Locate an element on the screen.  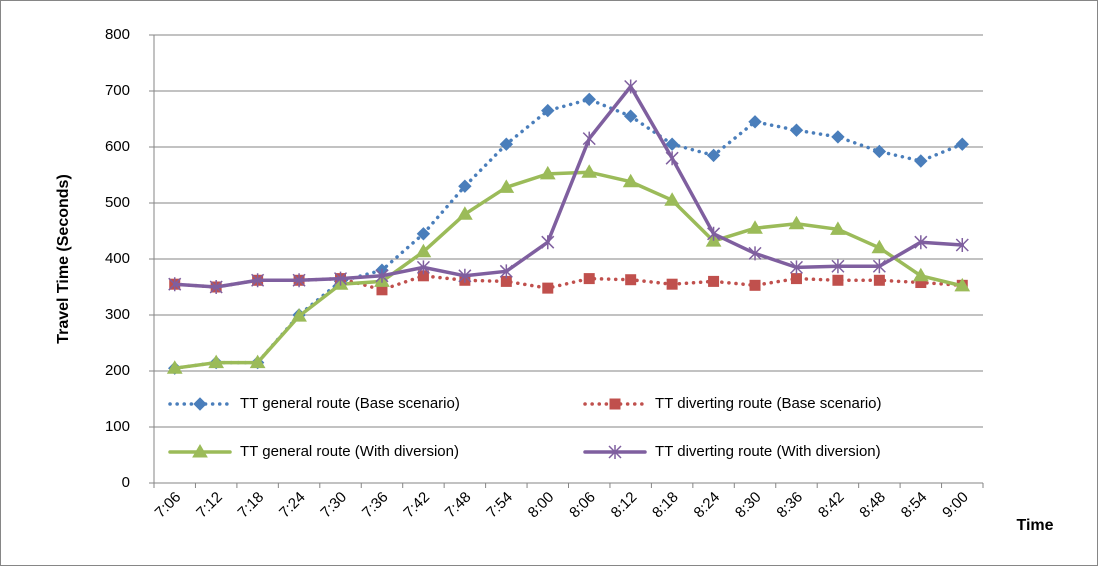
y-tick-label: 800 is located at coordinates (117, 34).